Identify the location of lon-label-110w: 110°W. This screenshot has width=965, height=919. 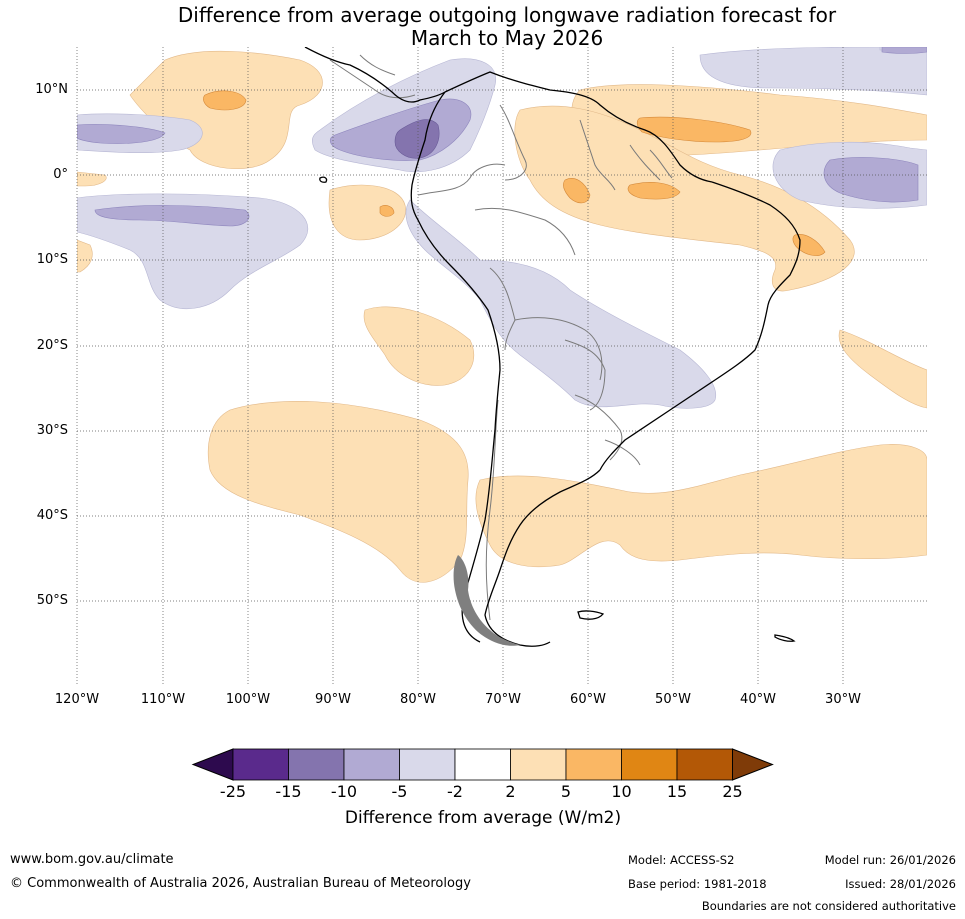
(163, 699).